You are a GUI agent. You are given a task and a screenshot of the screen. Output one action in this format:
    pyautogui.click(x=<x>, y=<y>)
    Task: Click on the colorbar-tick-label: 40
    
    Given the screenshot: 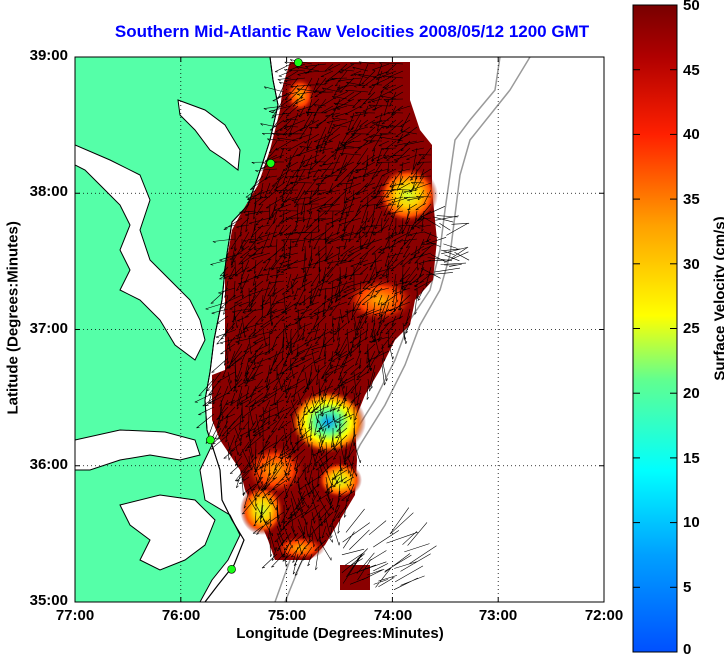 What is the action you would take?
    pyautogui.click(x=691, y=134)
    